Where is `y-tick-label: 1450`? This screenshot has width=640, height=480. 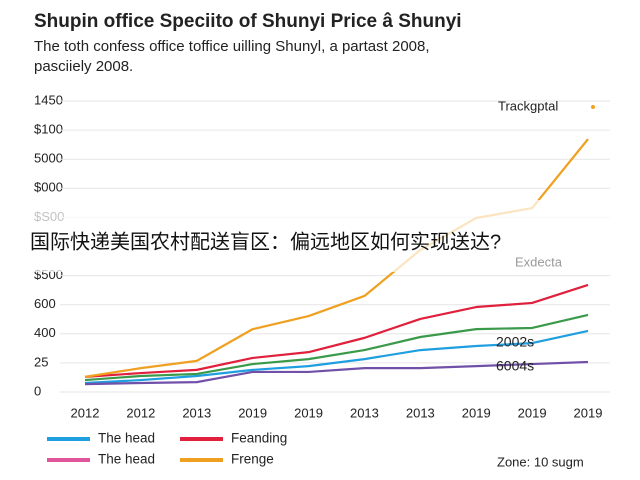 y-tick-label: 1450 is located at coordinates (48, 99).